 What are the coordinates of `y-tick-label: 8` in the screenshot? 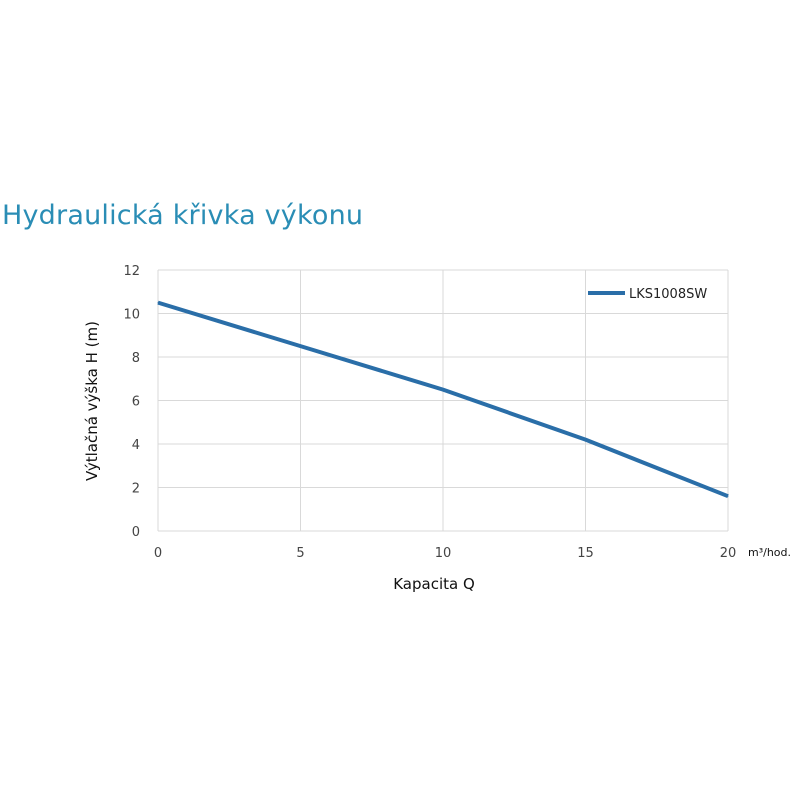 It's located at (136, 358).